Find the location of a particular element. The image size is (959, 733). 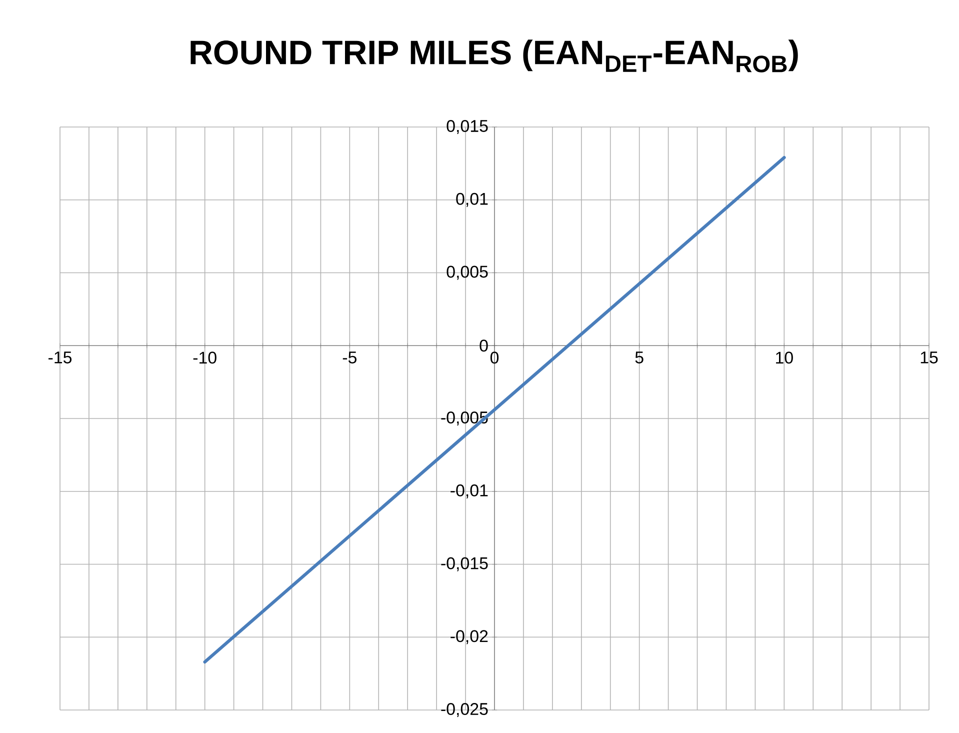

x-tick-label: 5 is located at coordinates (639, 358).